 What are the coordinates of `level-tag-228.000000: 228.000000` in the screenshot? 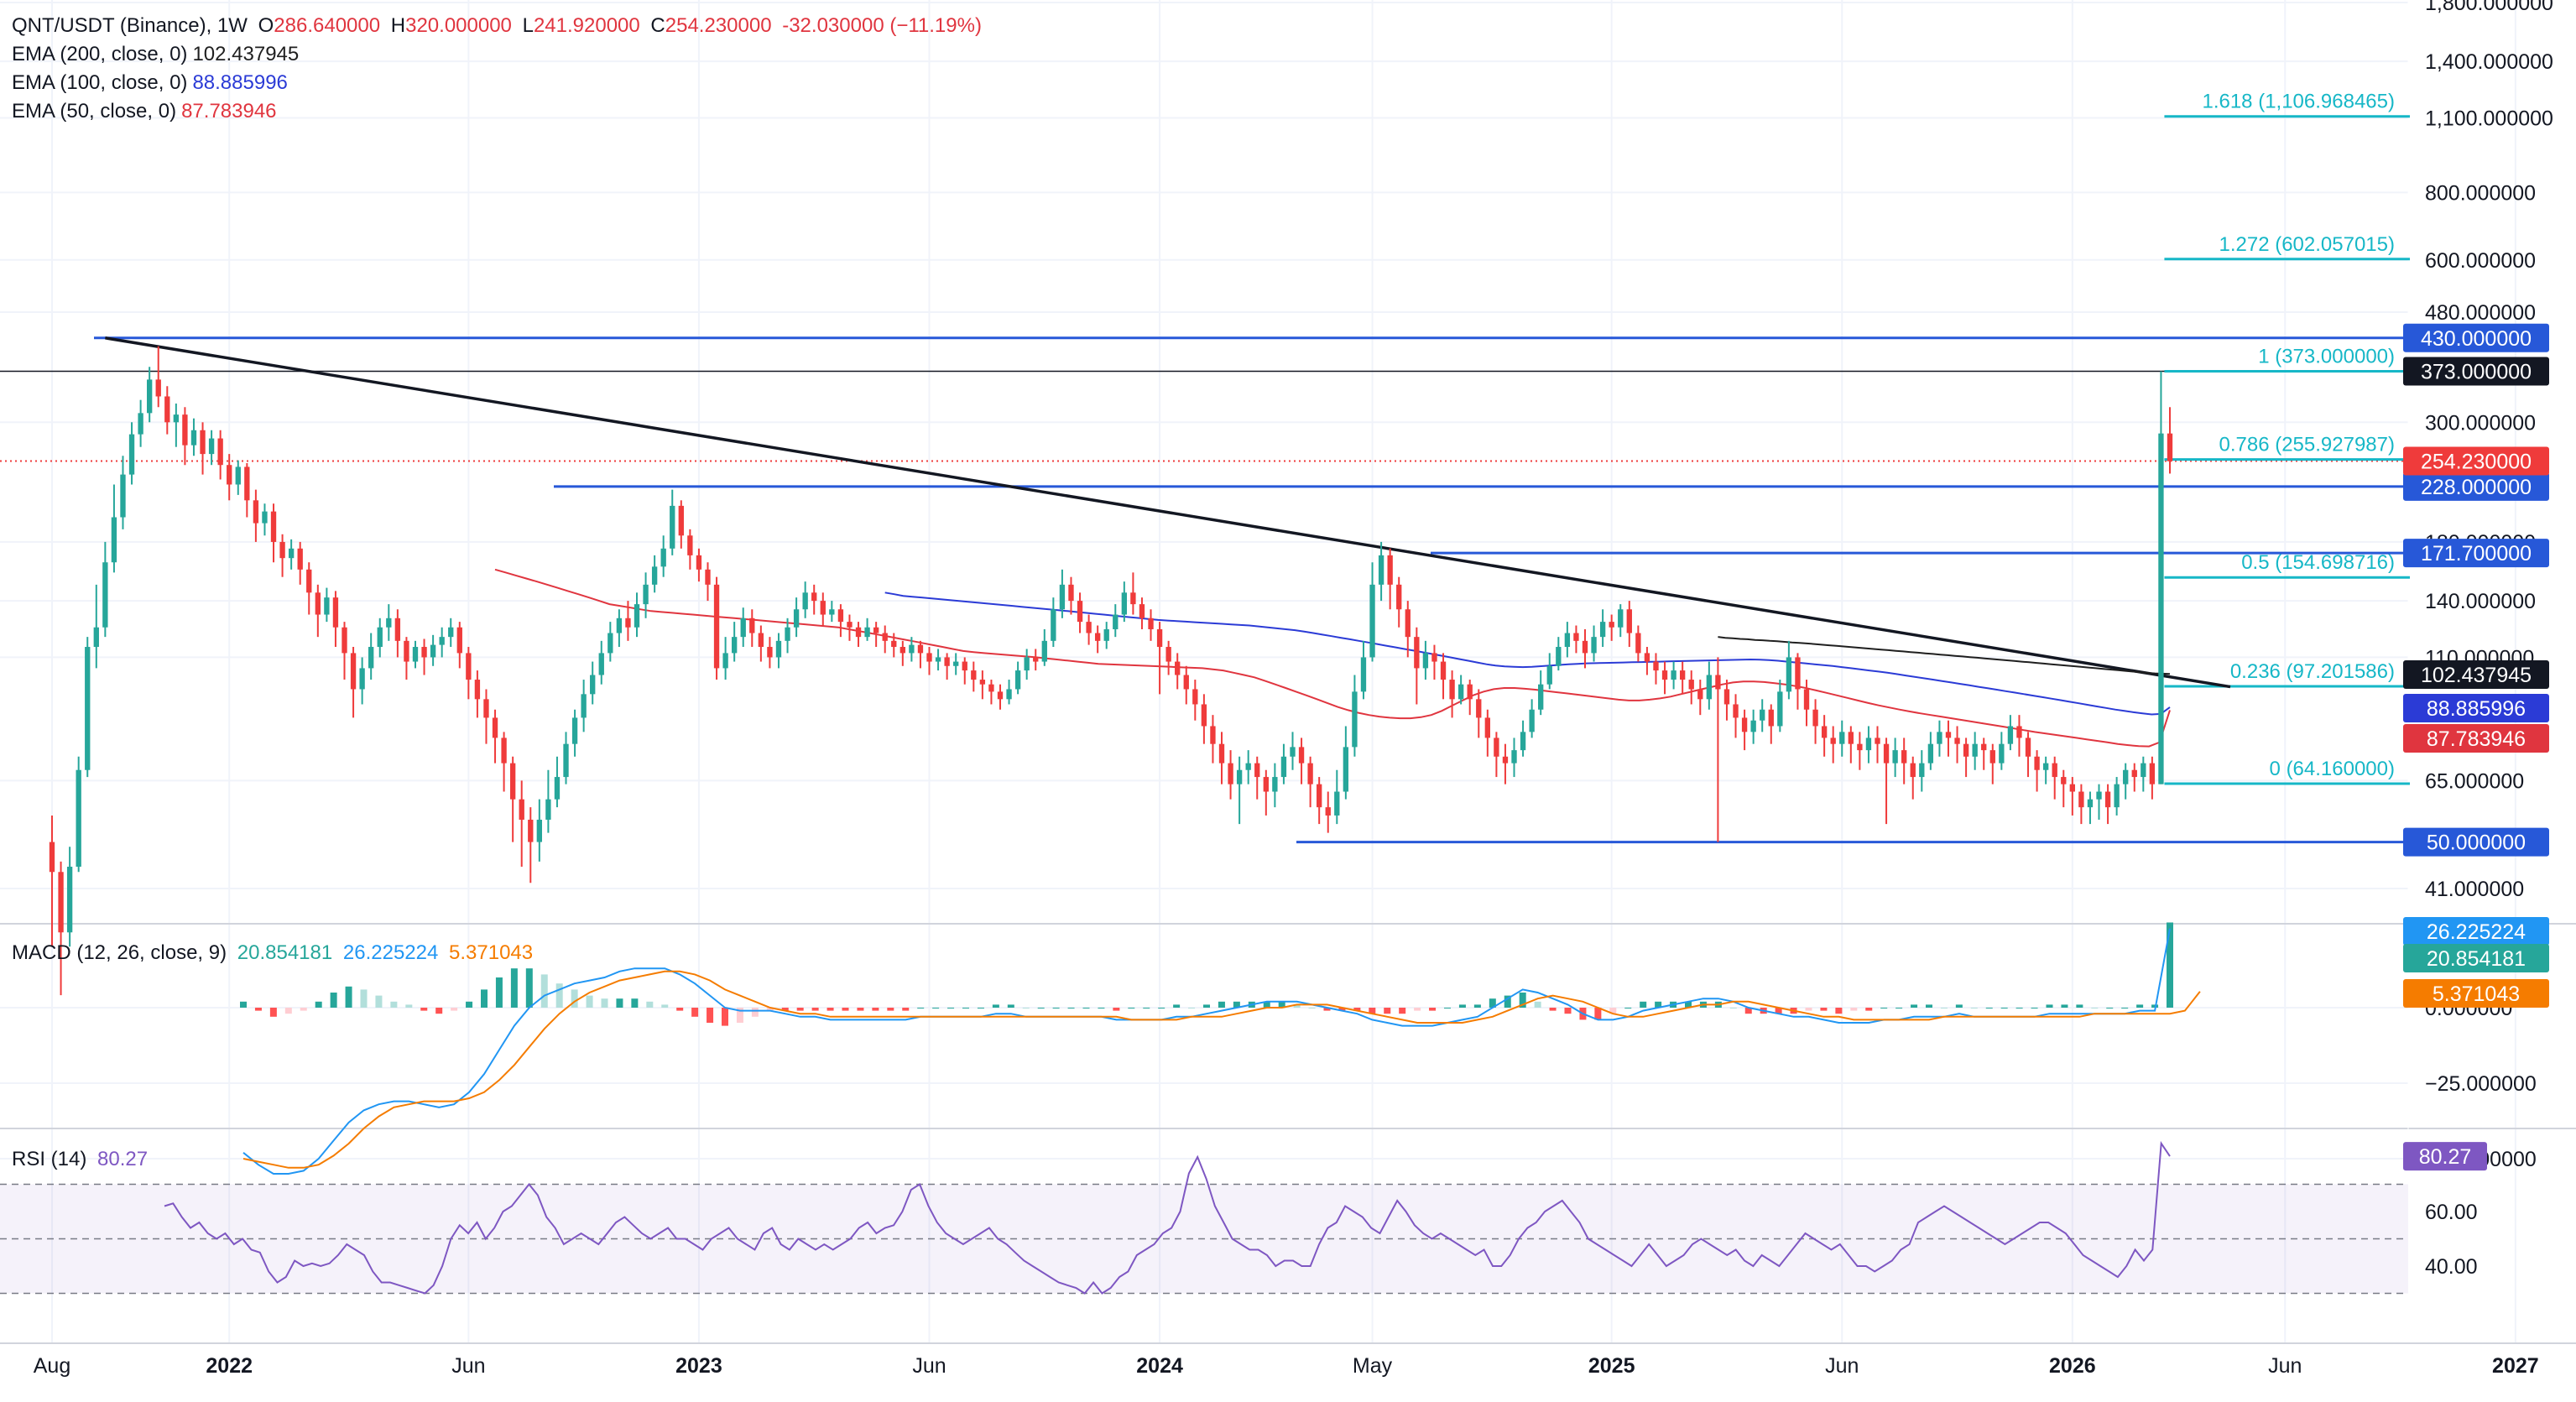 It's located at (2476, 488).